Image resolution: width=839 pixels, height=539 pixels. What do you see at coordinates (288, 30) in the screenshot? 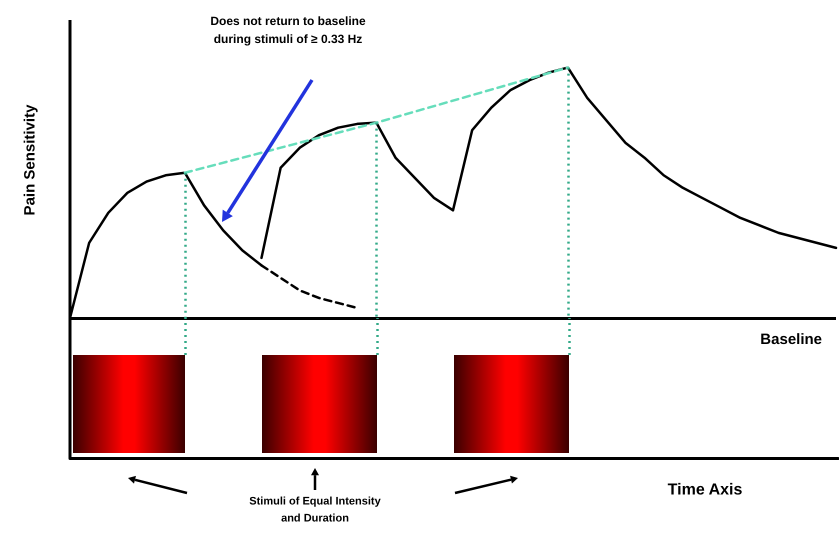
I see `text: Does not return to baseline during stimuli of ≥ 0.33 Hz` at bounding box center [288, 30].